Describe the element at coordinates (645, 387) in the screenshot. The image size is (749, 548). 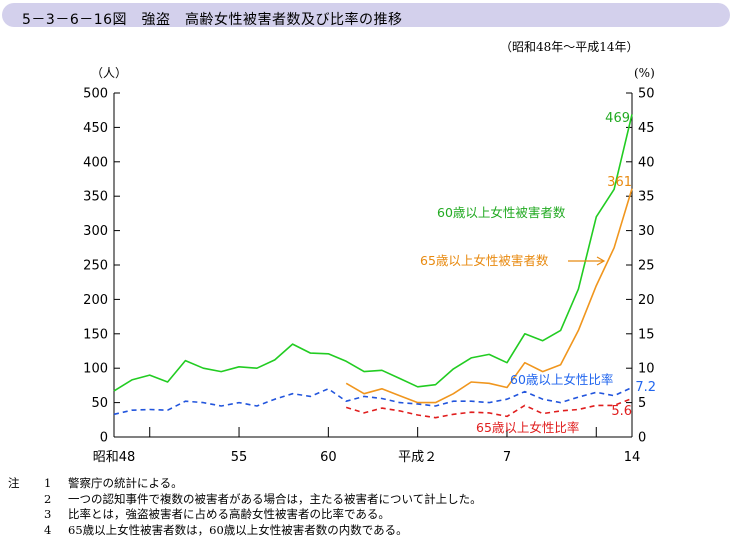
I see `end-value-label: 7.2` at that location.